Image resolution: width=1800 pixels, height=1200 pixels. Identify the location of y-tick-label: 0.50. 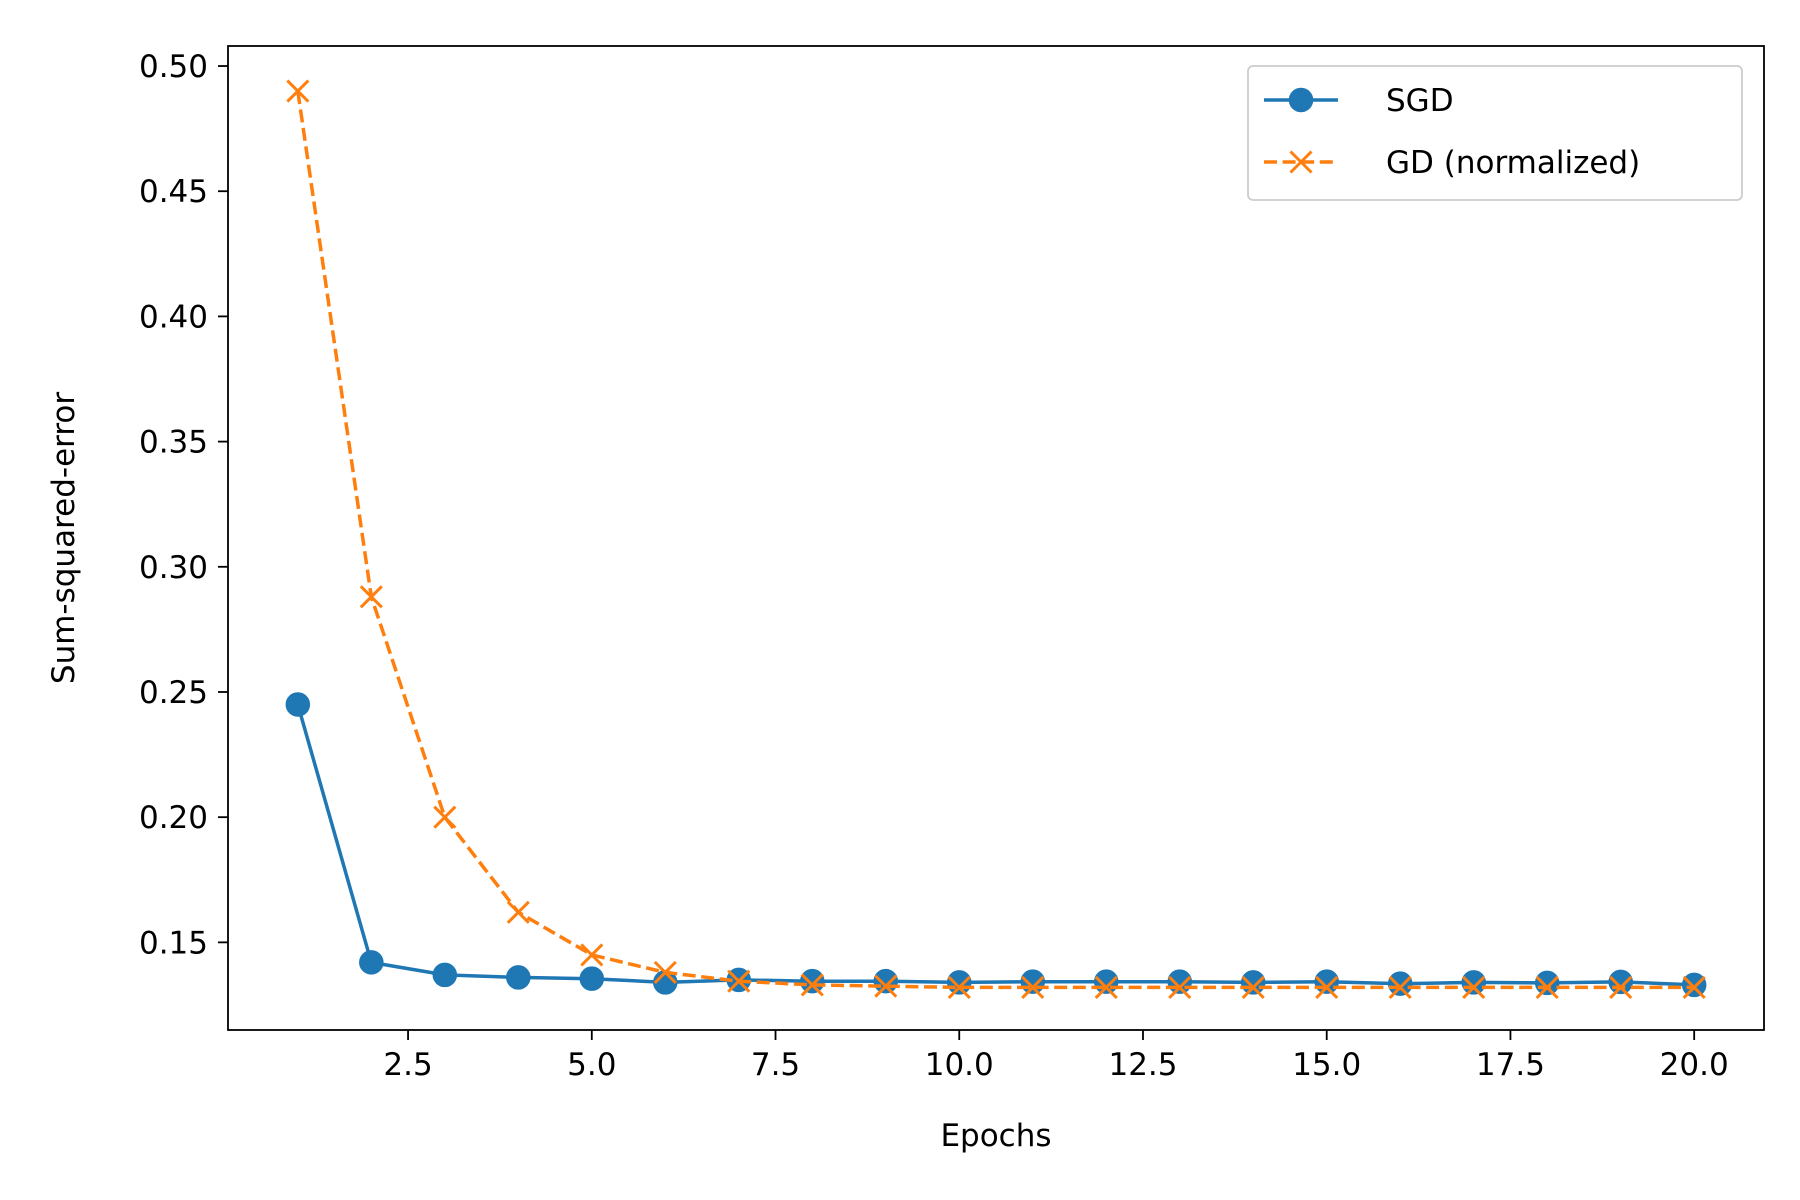
(173, 67).